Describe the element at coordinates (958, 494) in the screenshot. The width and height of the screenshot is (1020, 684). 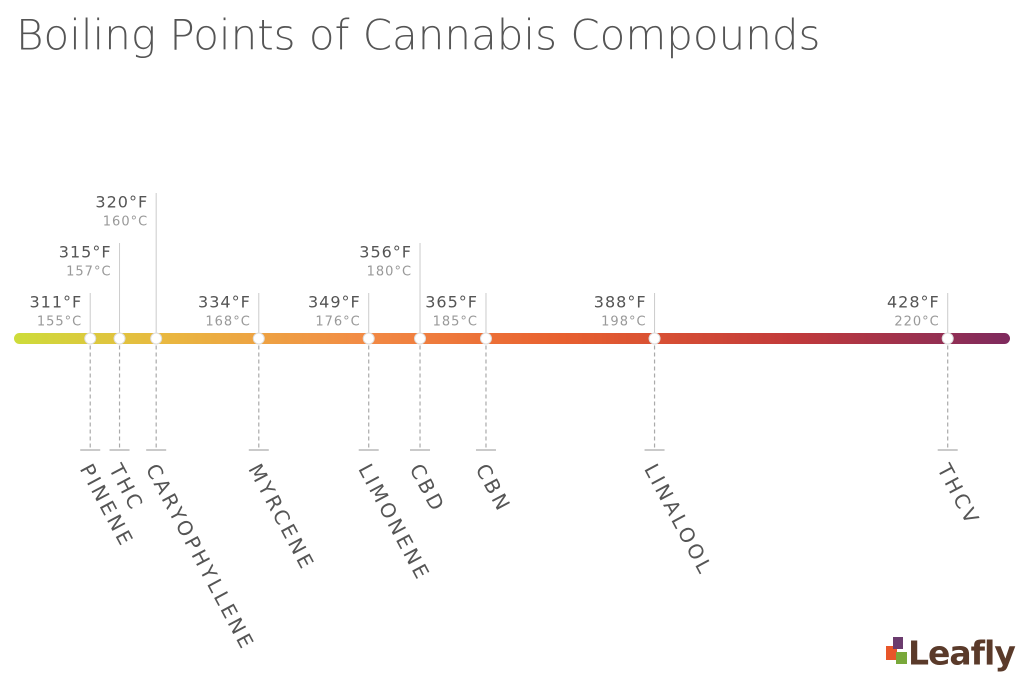
I see `compound-name: THCV` at that location.